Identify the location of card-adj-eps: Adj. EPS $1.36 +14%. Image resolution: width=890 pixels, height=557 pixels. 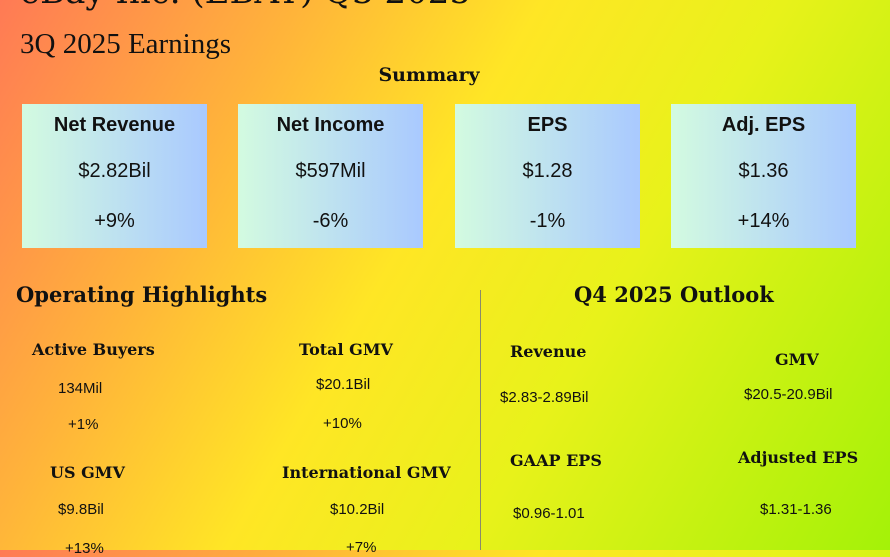
(763, 176).